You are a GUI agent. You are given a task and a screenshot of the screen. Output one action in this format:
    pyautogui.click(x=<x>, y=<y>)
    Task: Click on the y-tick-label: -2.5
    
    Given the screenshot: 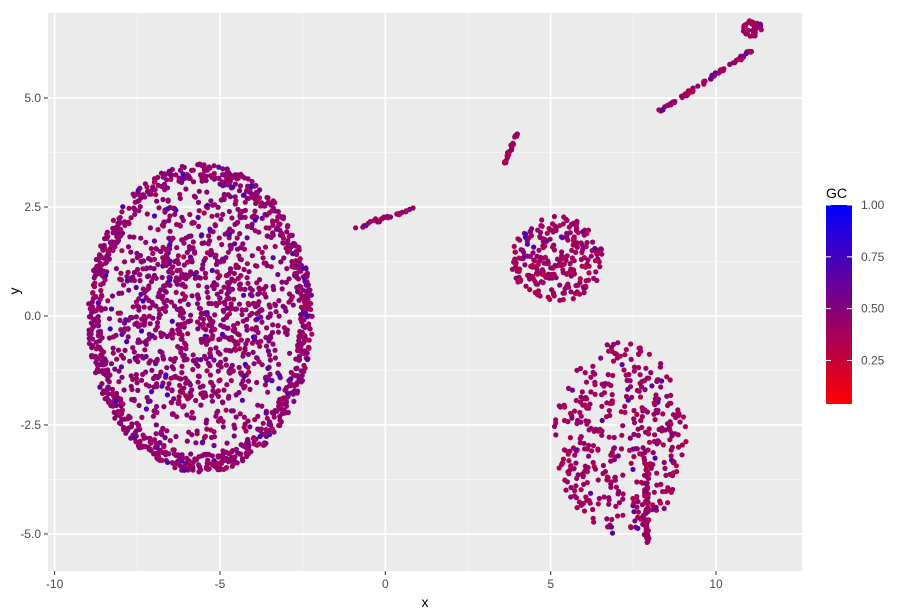 What is the action you would take?
    pyautogui.click(x=30, y=425)
    